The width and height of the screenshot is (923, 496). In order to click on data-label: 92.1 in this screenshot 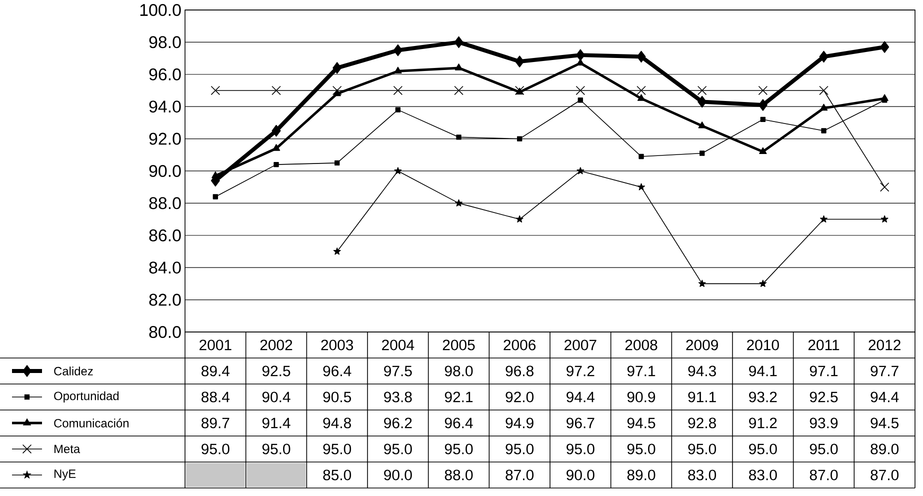, I will do `click(458, 397)`.